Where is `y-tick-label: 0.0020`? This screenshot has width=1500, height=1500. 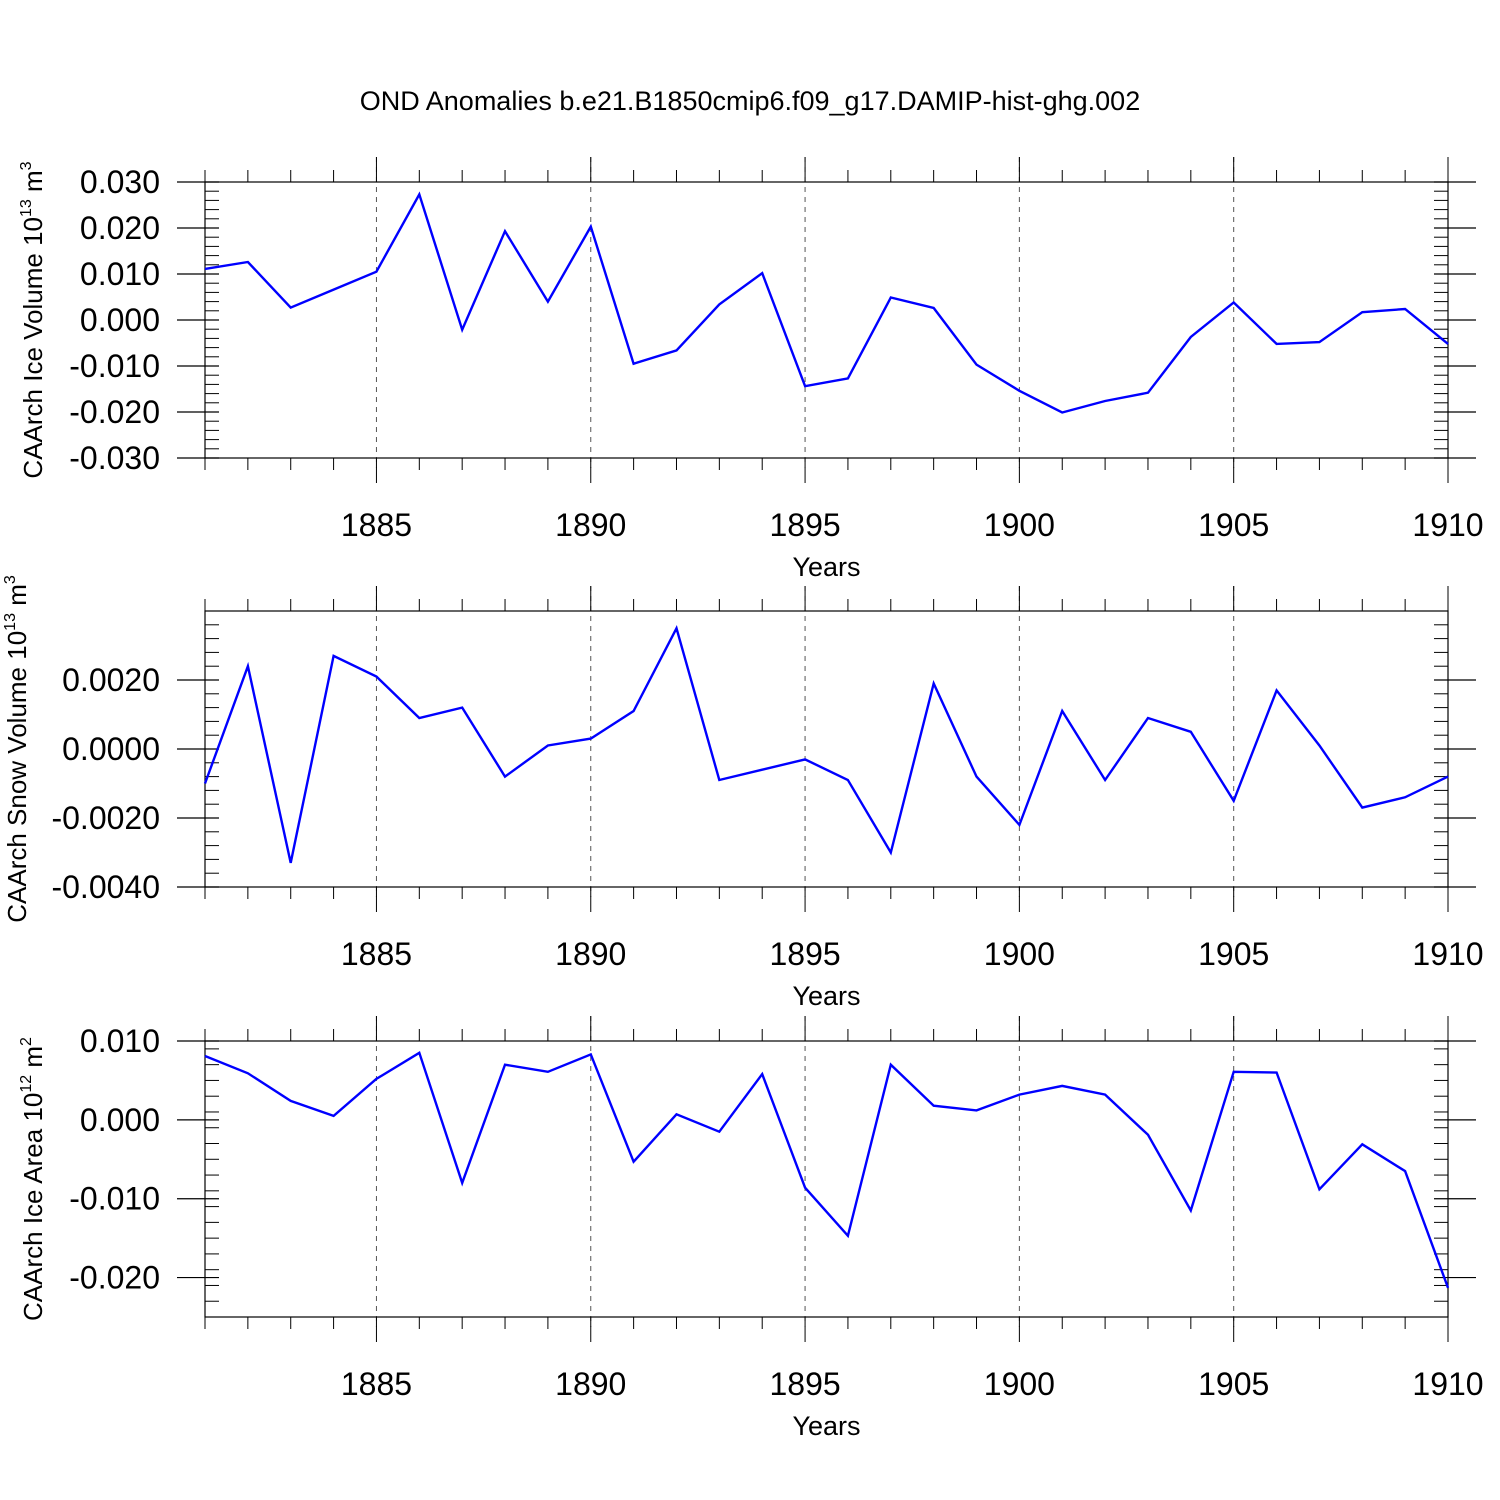
y-tick-label: 0.0020 is located at coordinates (111, 680).